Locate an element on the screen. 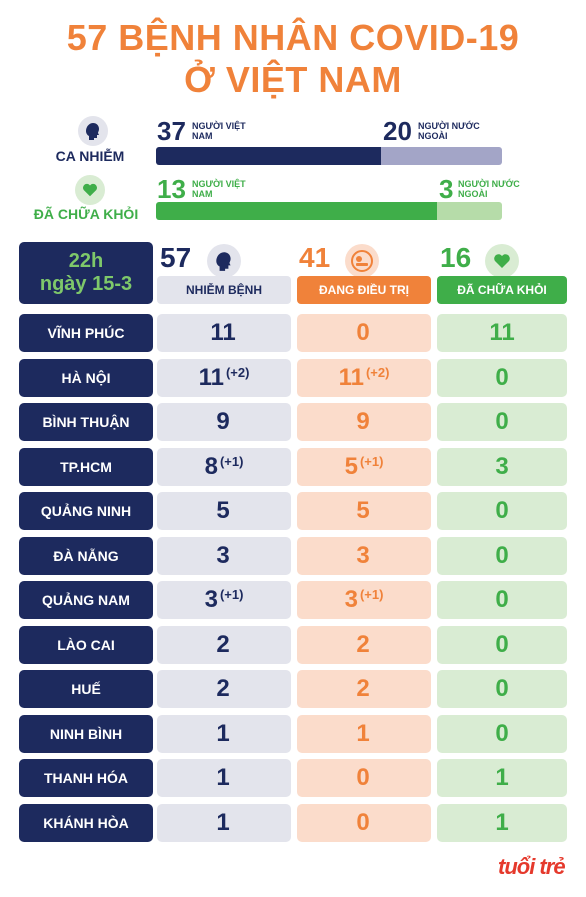 Image resolution: width=586 pixels, height=897 pixels. treating-value: 11 is located at coordinates (351, 377).